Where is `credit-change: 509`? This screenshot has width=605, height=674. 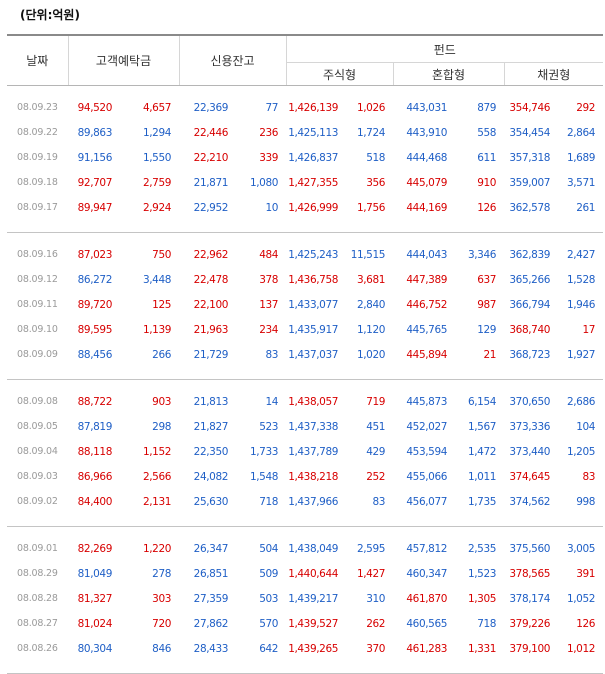 credit-change: 509 is located at coordinates (269, 573).